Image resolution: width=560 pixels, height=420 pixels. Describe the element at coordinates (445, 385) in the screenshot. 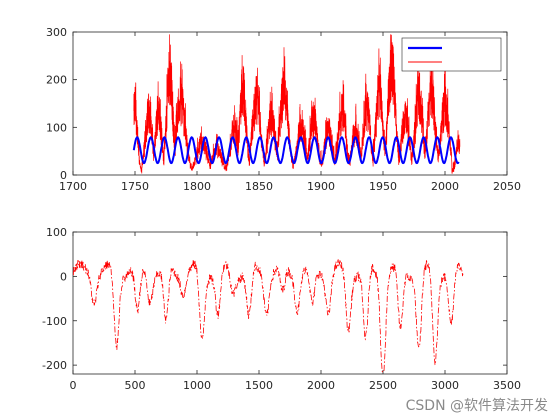

I see `x-tick-label: 3000` at that location.